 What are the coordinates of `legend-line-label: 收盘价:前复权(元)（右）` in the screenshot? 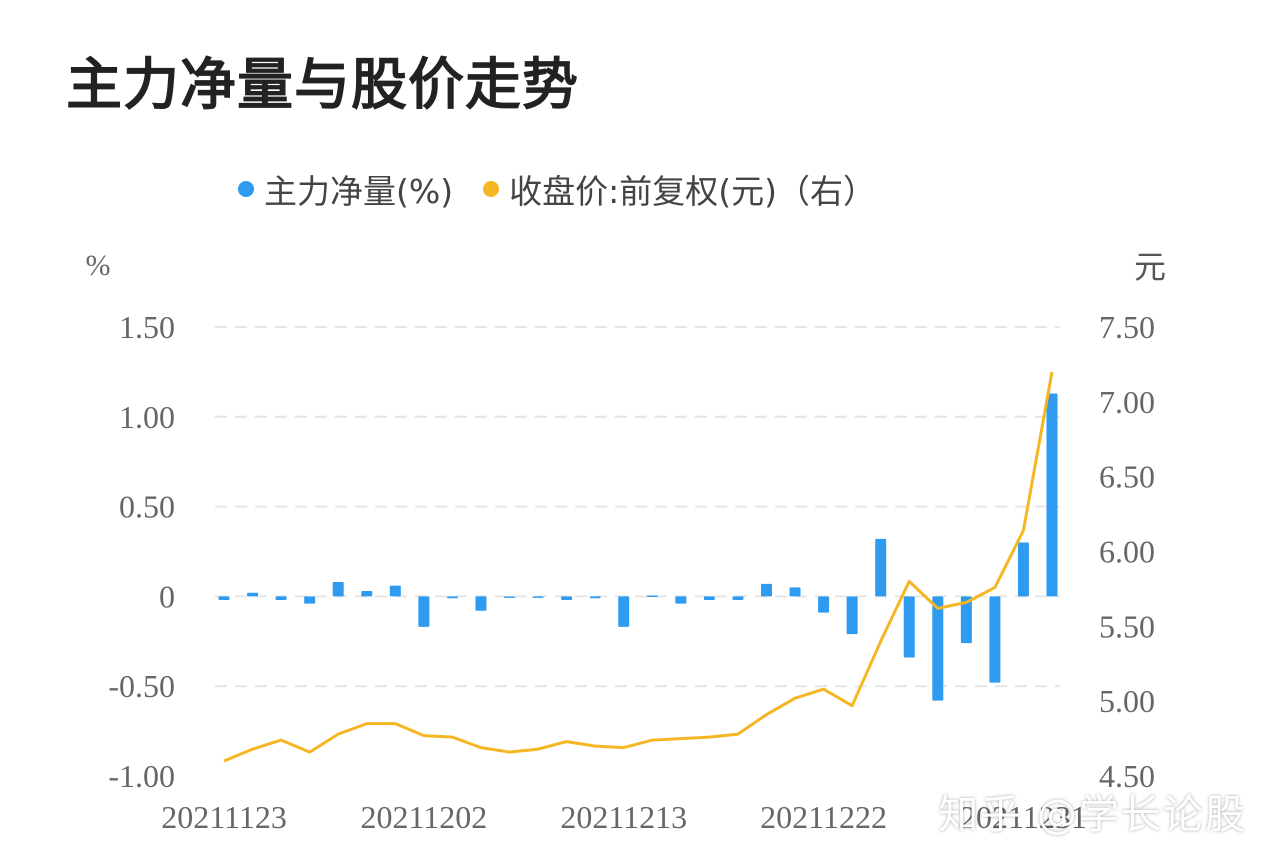 It's located at (692, 191).